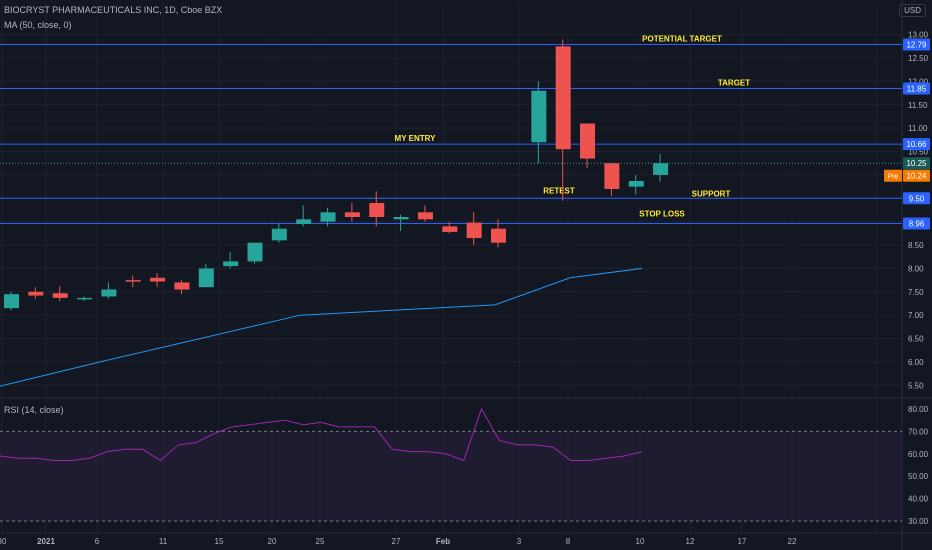 The width and height of the screenshot is (932, 550). What do you see at coordinates (916, 339) in the screenshot?
I see `price-tick-label: 6.50` at bounding box center [916, 339].